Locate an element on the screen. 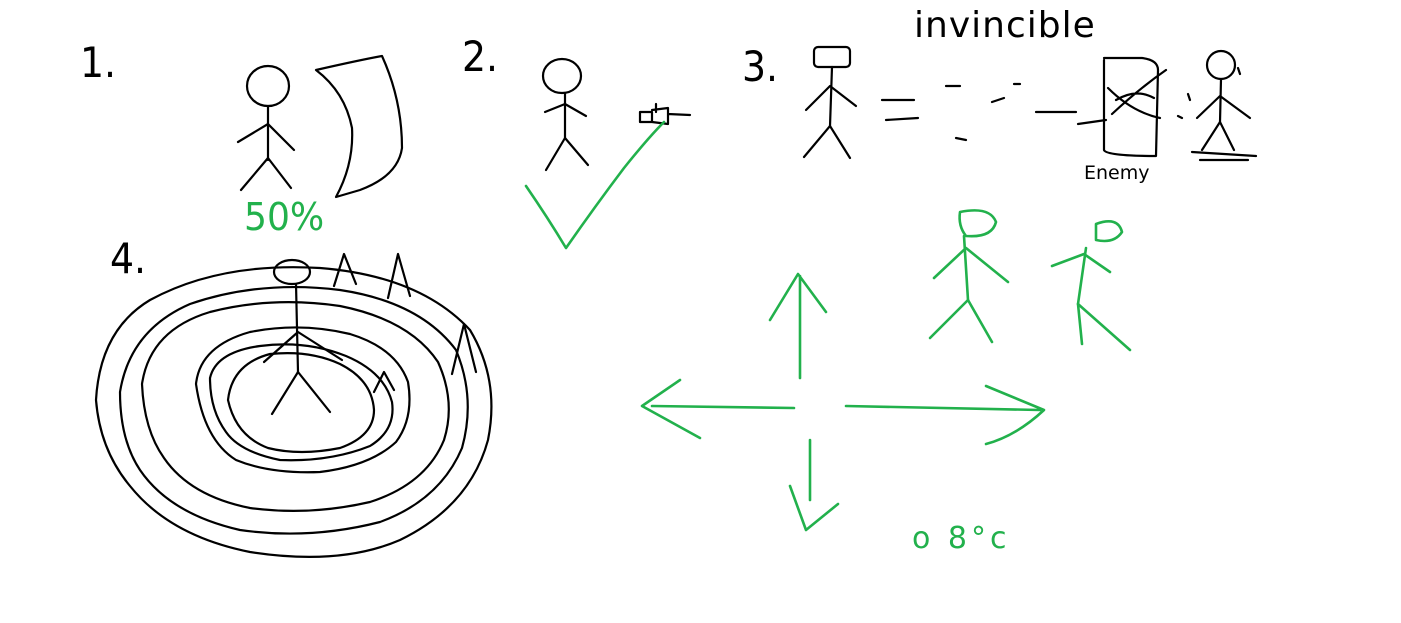  equals-sign is located at coordinates (900, 110).